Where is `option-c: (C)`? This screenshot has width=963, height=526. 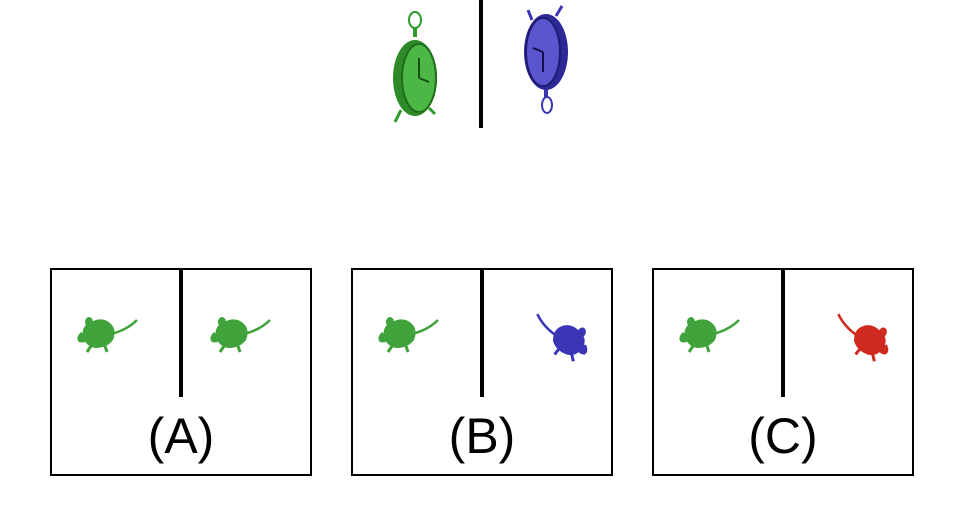 option-c: (C) is located at coordinates (783, 372).